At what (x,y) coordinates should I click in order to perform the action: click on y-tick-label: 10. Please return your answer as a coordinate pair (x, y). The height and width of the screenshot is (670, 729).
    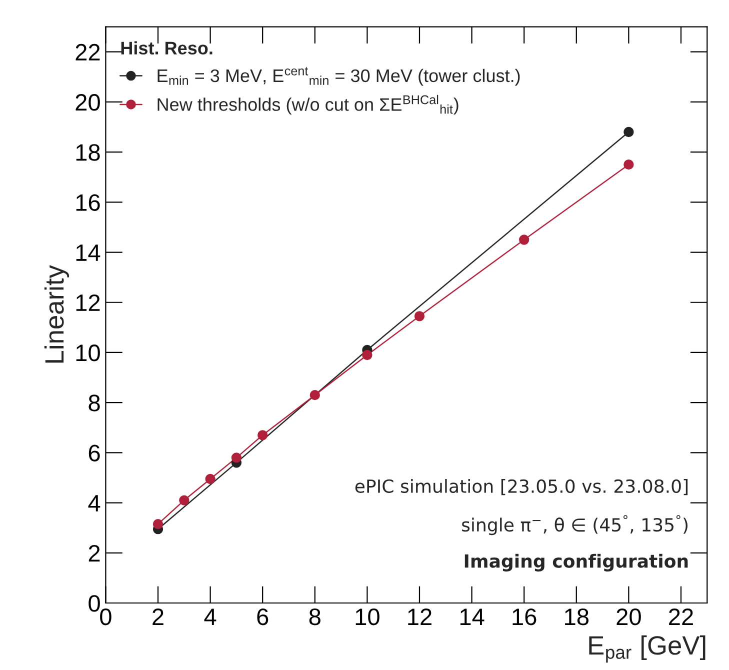
    Looking at the image, I should click on (88, 353).